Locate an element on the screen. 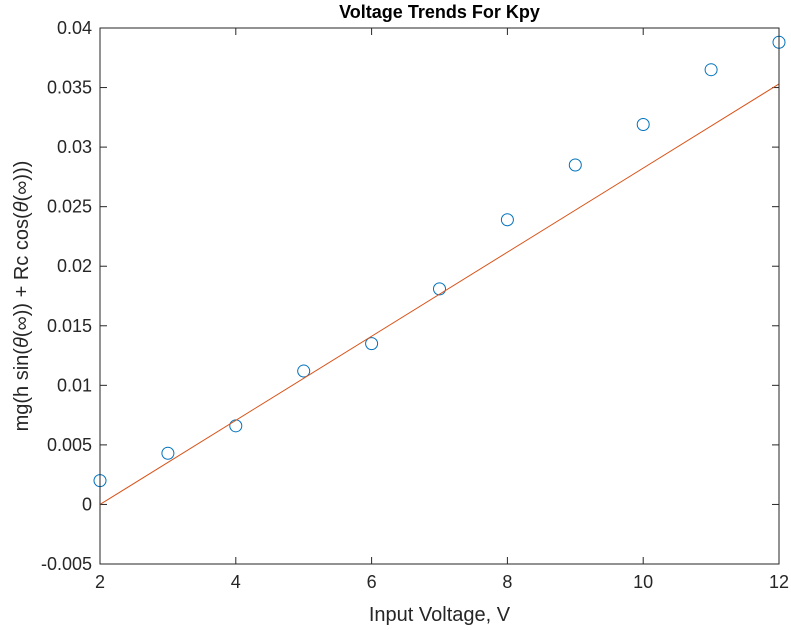 The height and width of the screenshot is (630, 791). y-tick-label: 0.005 is located at coordinates (69, 445).